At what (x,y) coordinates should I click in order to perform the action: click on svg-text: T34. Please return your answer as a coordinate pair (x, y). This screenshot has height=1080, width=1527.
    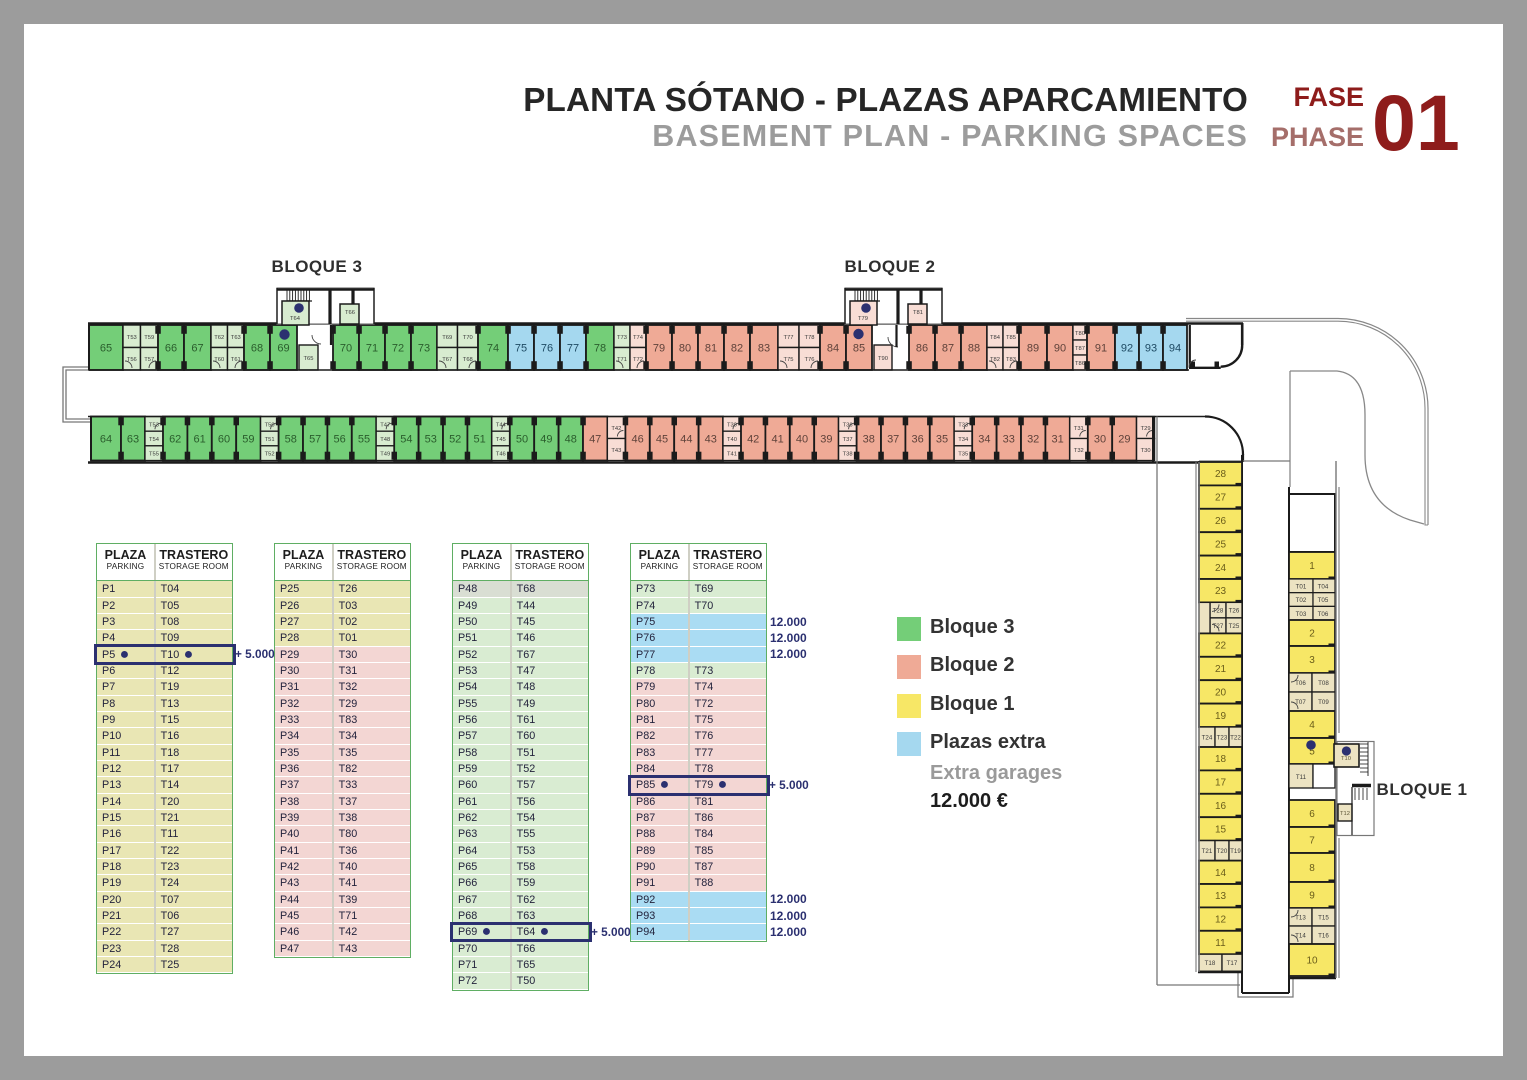
    Looking at the image, I should click on (963, 440).